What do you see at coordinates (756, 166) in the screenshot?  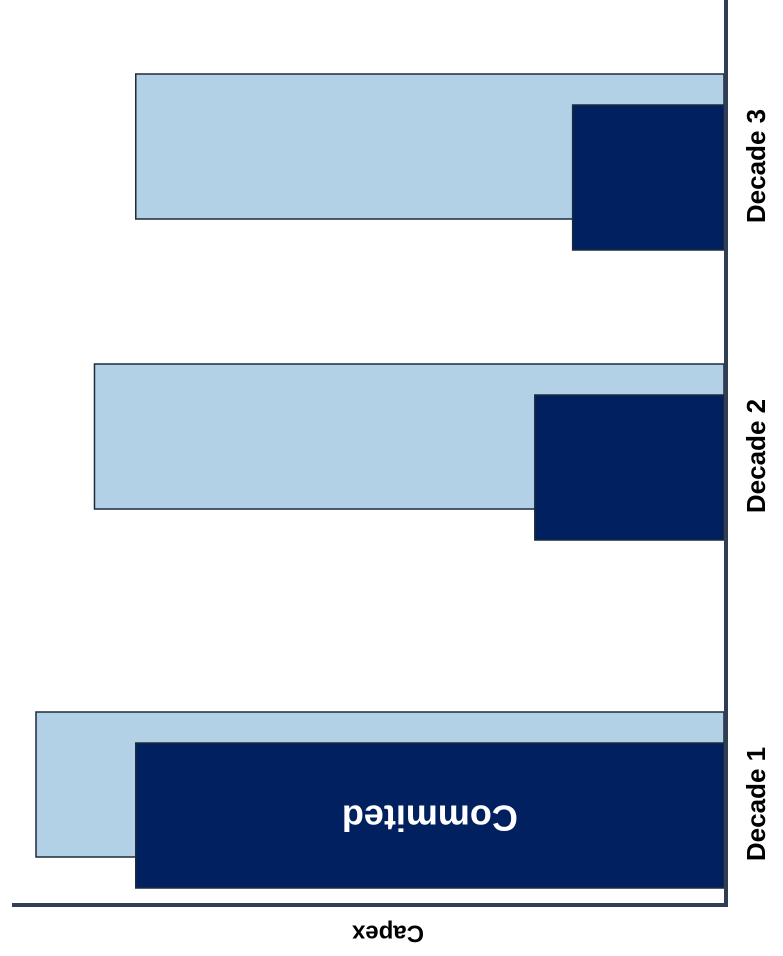 I see `category-label-decade-3: Decade 3` at bounding box center [756, 166].